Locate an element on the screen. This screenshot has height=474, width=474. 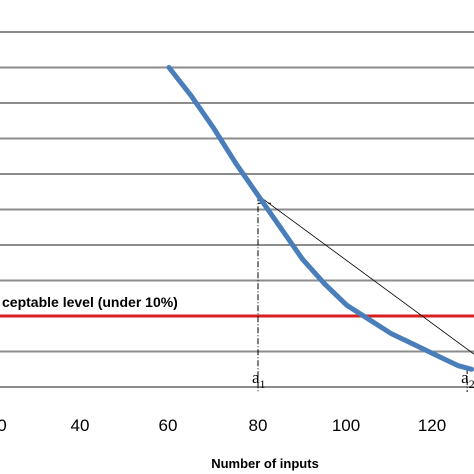
threshold-line-group: ceptable level (under 10%) is located at coordinates (237, 306).